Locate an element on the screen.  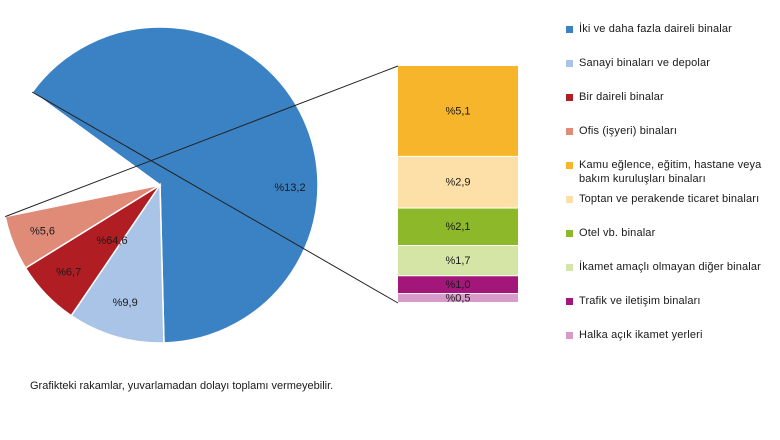
pie-label-diger: %13,2 is located at coordinates (289, 188).